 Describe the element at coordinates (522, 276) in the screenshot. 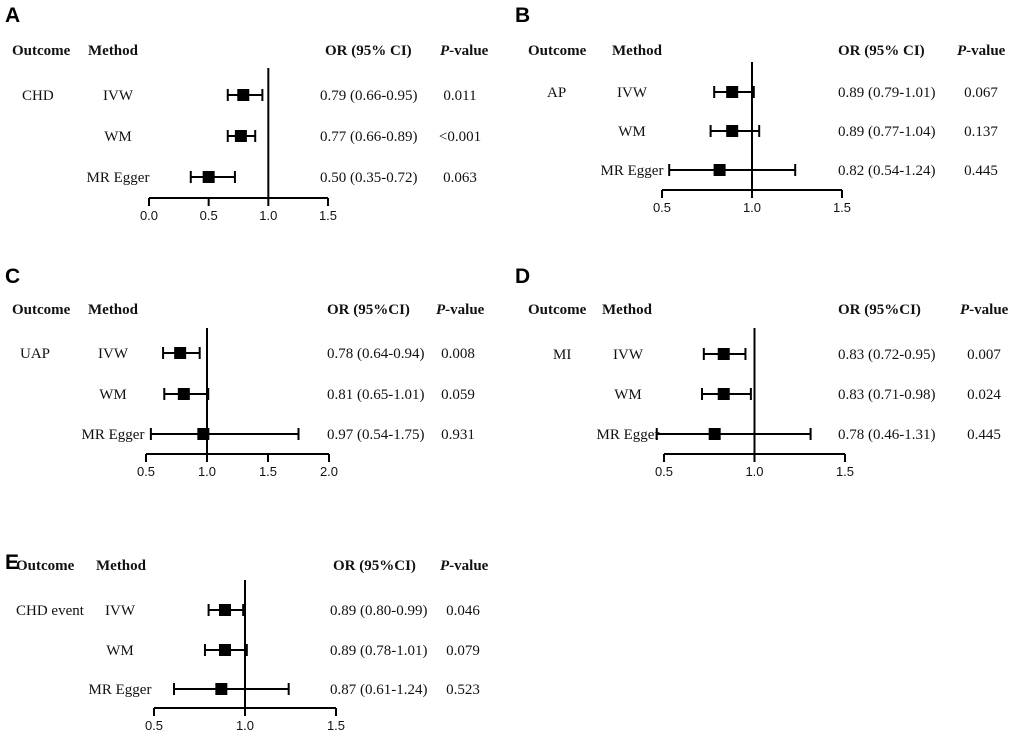

I see `panel-label: D` at that location.